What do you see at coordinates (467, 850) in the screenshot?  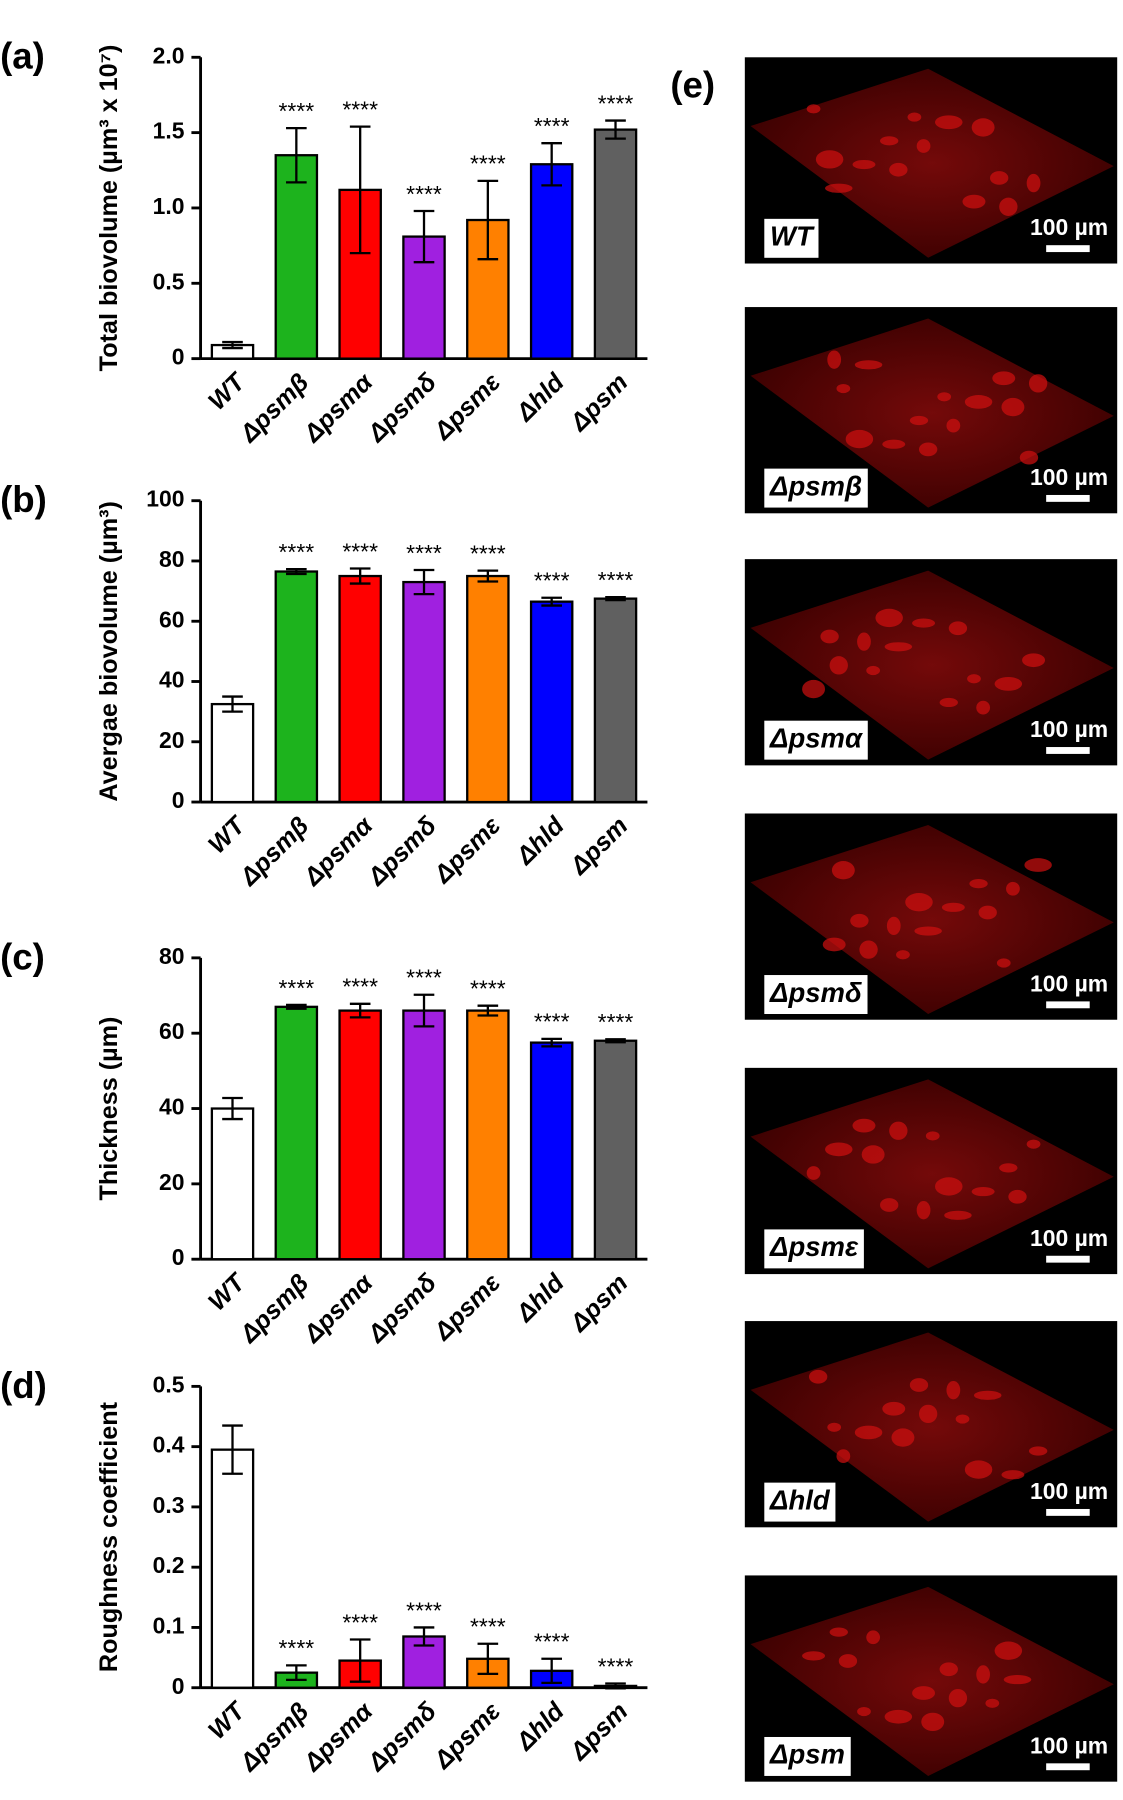 I see `x-tick-label: Δpsmε` at bounding box center [467, 850].